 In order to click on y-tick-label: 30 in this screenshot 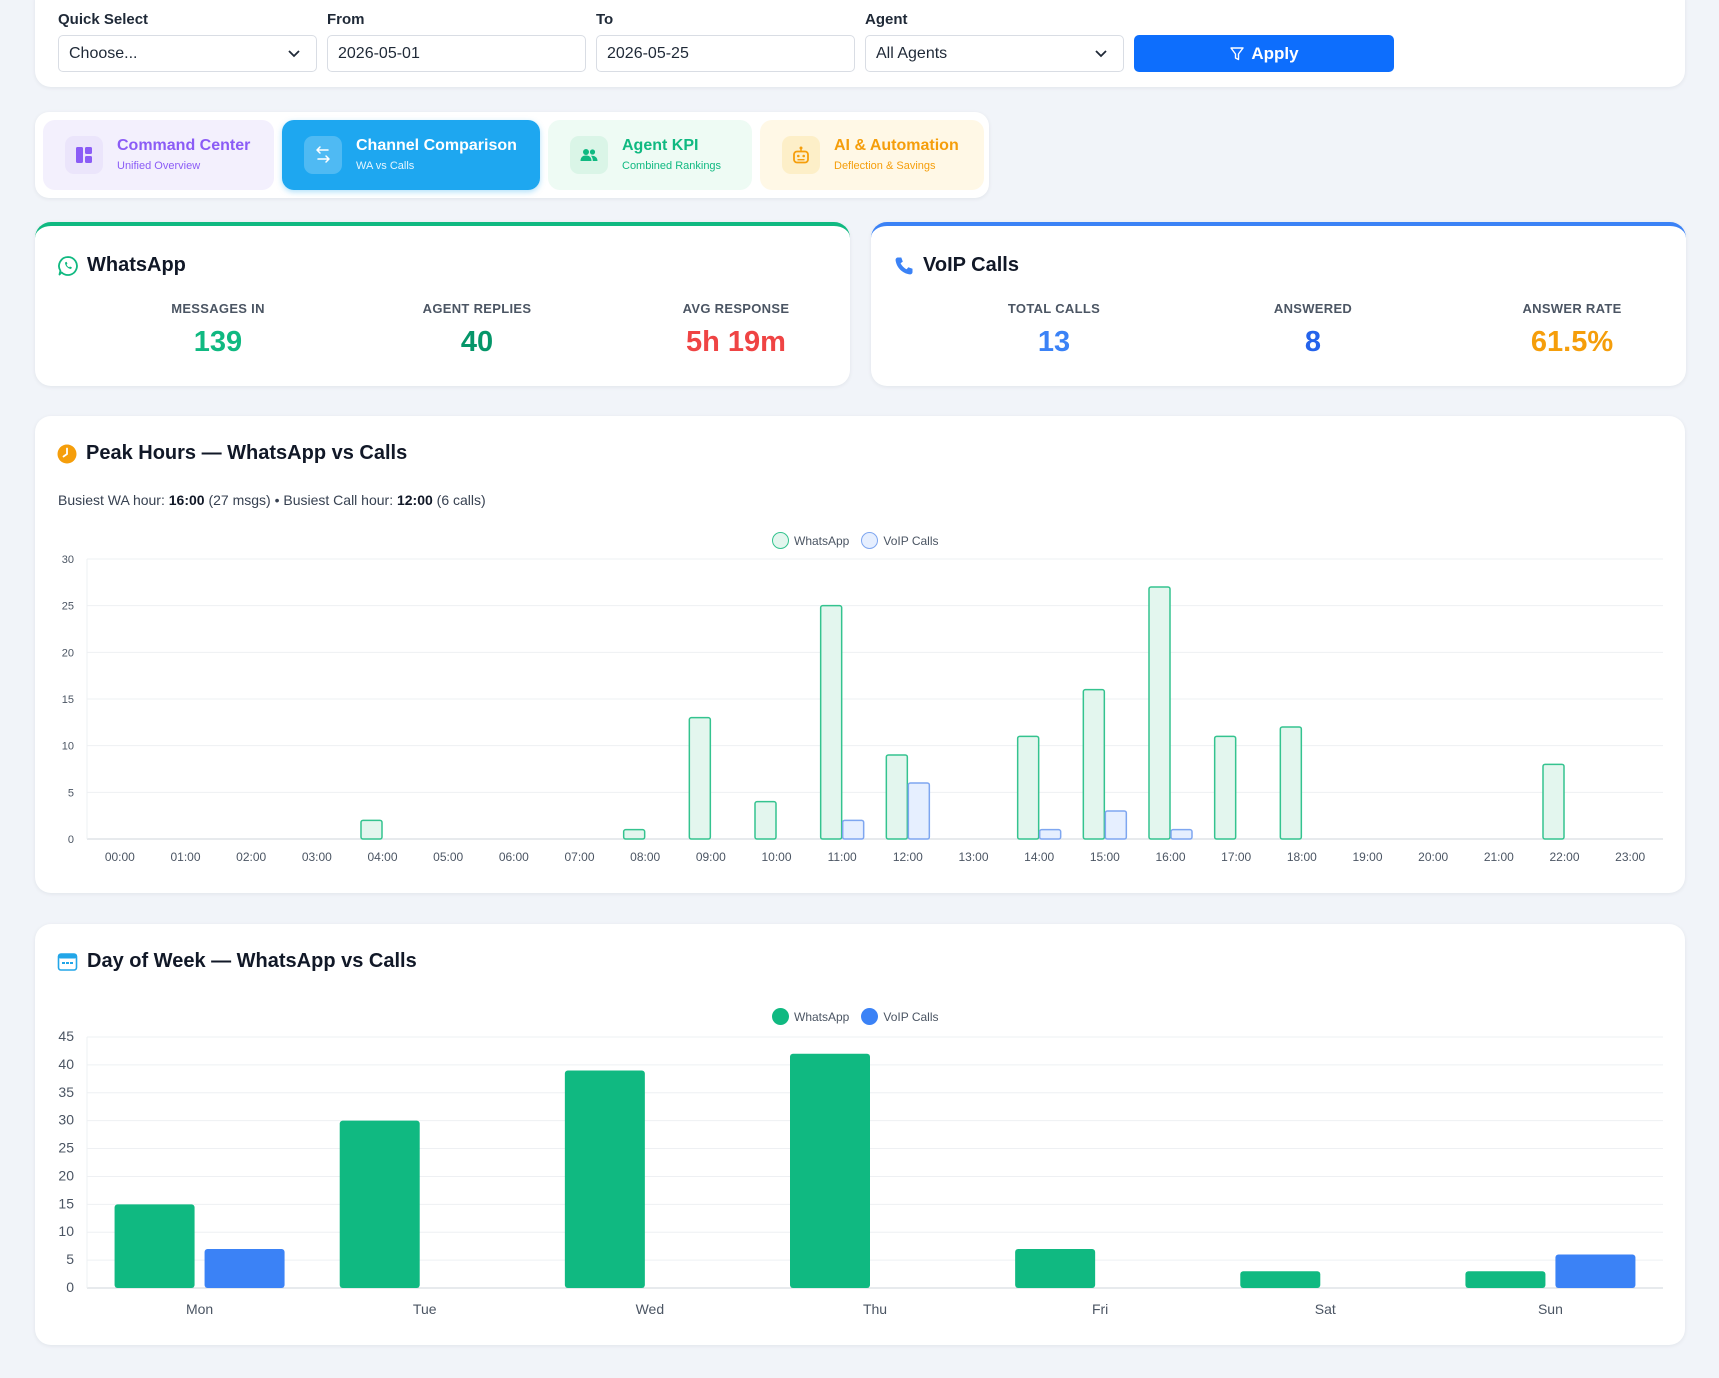, I will do `click(68, 560)`.